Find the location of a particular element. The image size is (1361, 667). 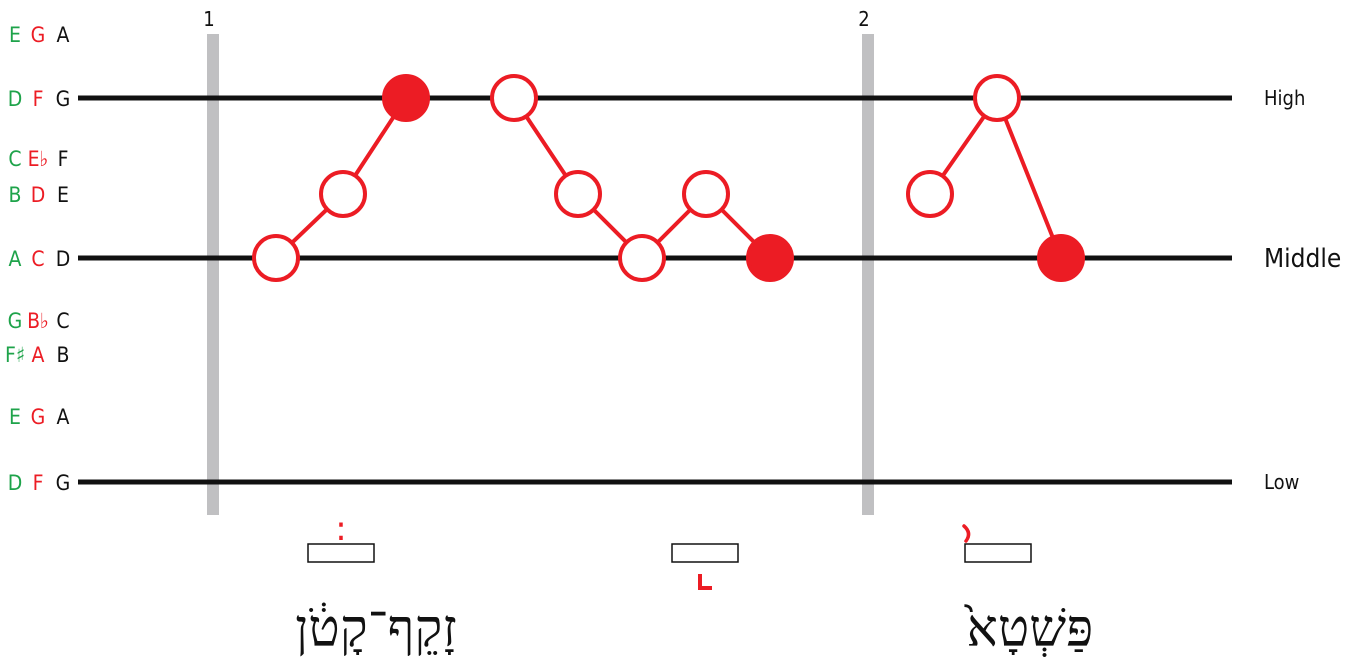

pitch-black: D is located at coordinates (63, 259).